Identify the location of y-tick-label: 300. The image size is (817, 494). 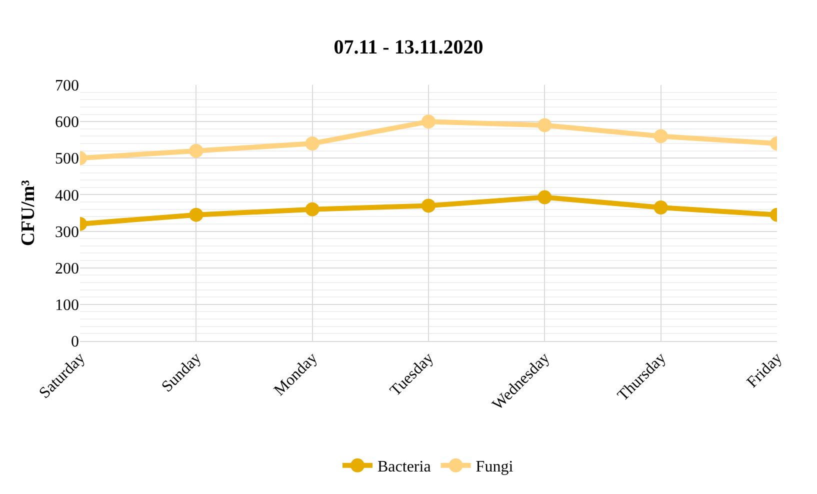
(67, 232).